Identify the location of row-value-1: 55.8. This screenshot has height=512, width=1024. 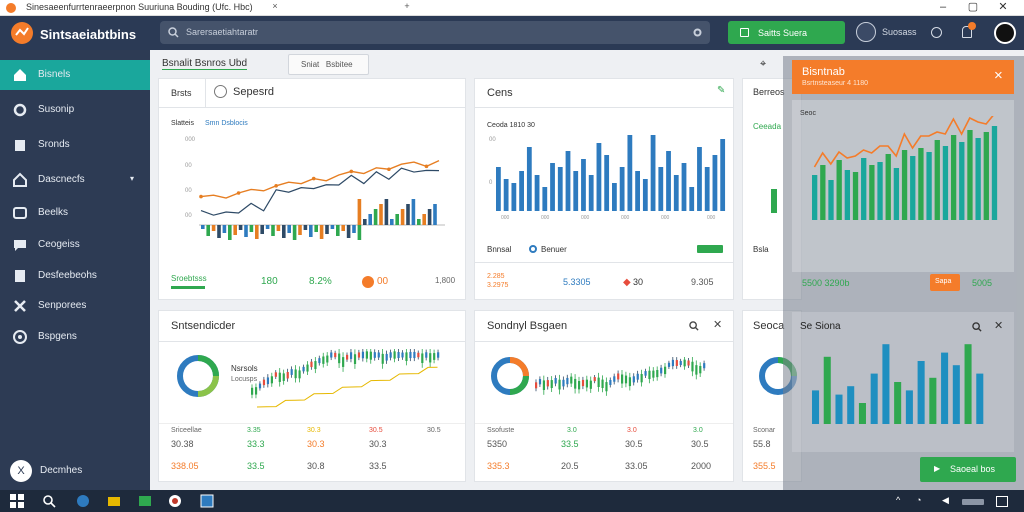
(762, 444).